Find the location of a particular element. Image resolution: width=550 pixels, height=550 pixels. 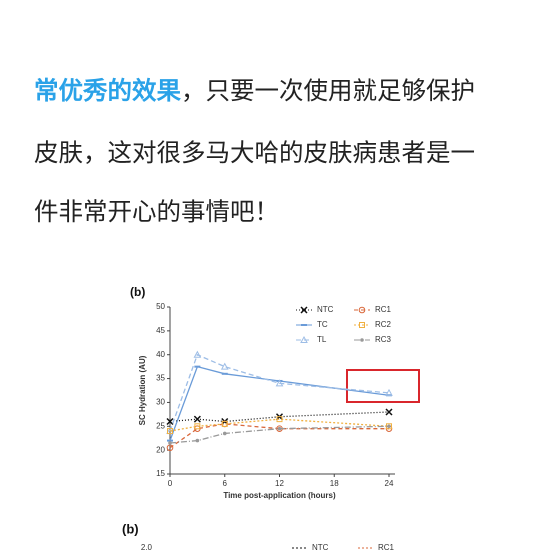

text-line: 皮肤，这对很多马大哈的皮肤病患者是一 is located at coordinates (254, 152).